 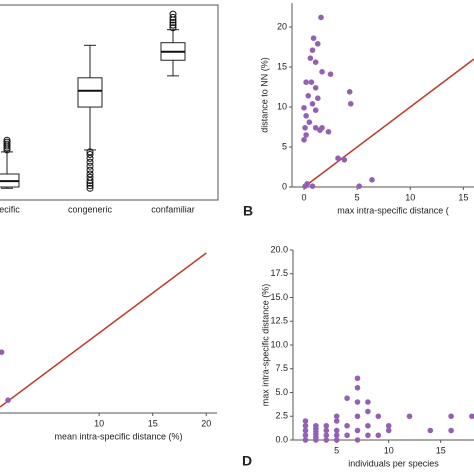 What do you see at coordinates (264, 95) in the screenshot?
I see `y-axis-label: distance to NN (%)` at bounding box center [264, 95].